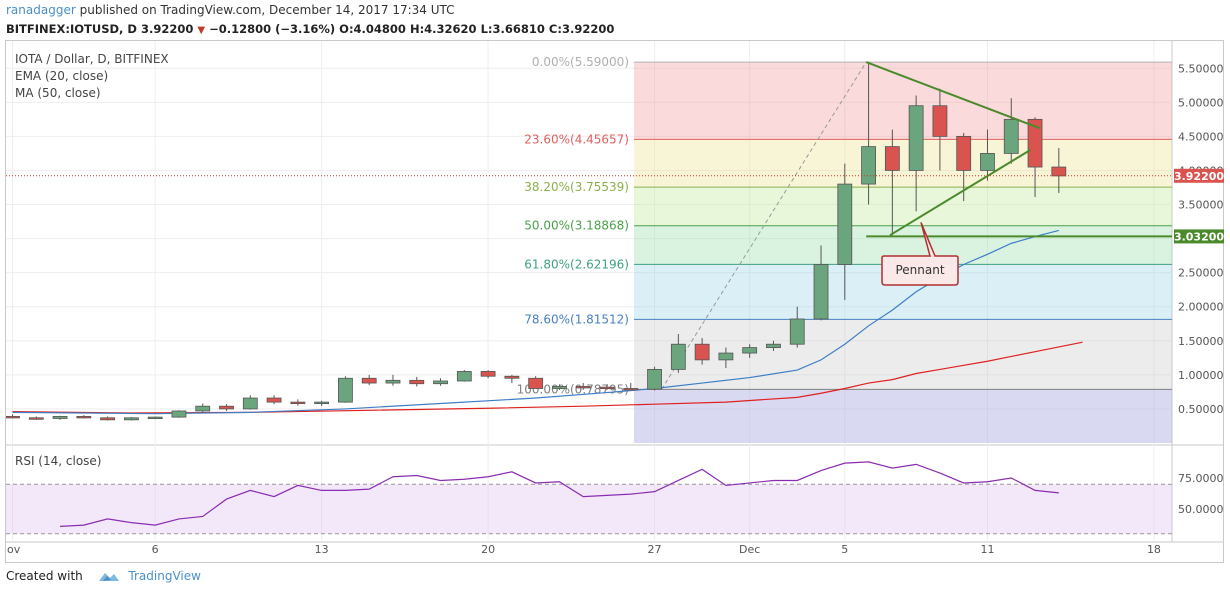 Image resolution: width=1230 pixels, height=594 pixels. What do you see at coordinates (322, 549) in the screenshot?
I see `time-tick-label: 13` at bounding box center [322, 549].